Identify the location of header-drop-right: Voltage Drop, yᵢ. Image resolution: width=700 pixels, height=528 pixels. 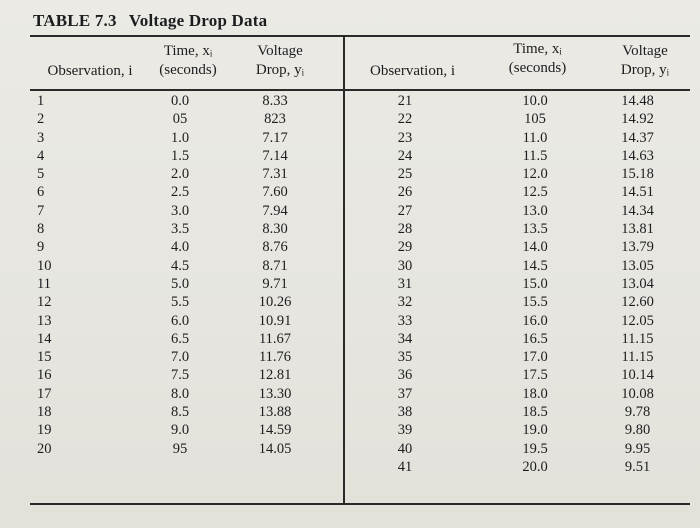
(645, 60).